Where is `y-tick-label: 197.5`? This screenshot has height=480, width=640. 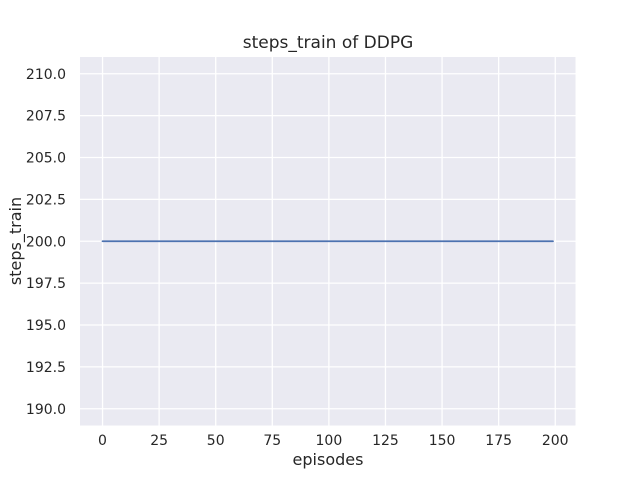
y-tick-label: 197.5 is located at coordinates (46, 284).